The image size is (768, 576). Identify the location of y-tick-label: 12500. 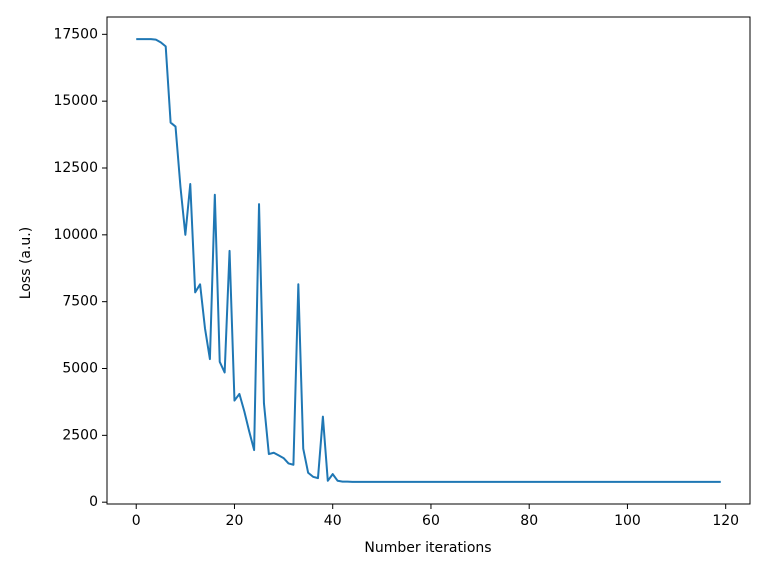
(75, 168).